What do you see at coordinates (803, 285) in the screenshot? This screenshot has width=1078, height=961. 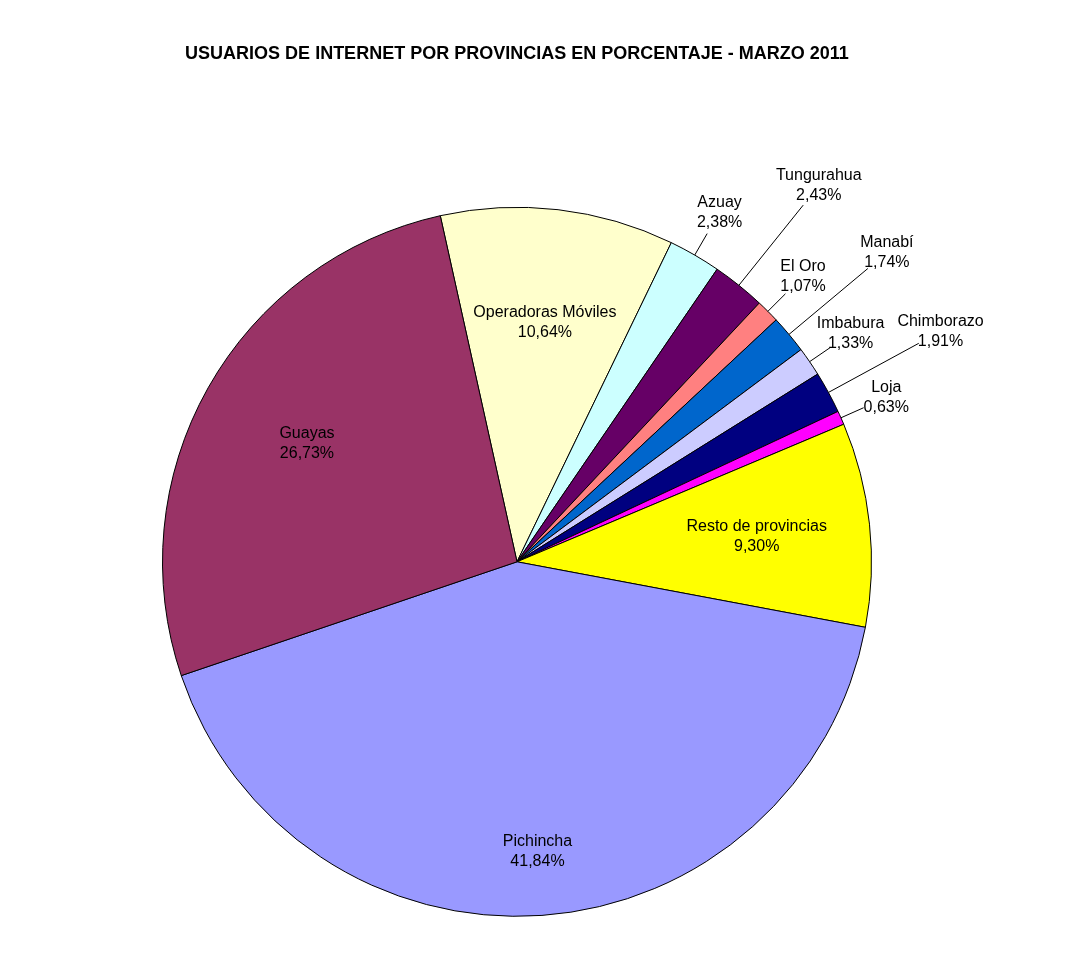 I see `data-label: 1,07%` at bounding box center [803, 285].